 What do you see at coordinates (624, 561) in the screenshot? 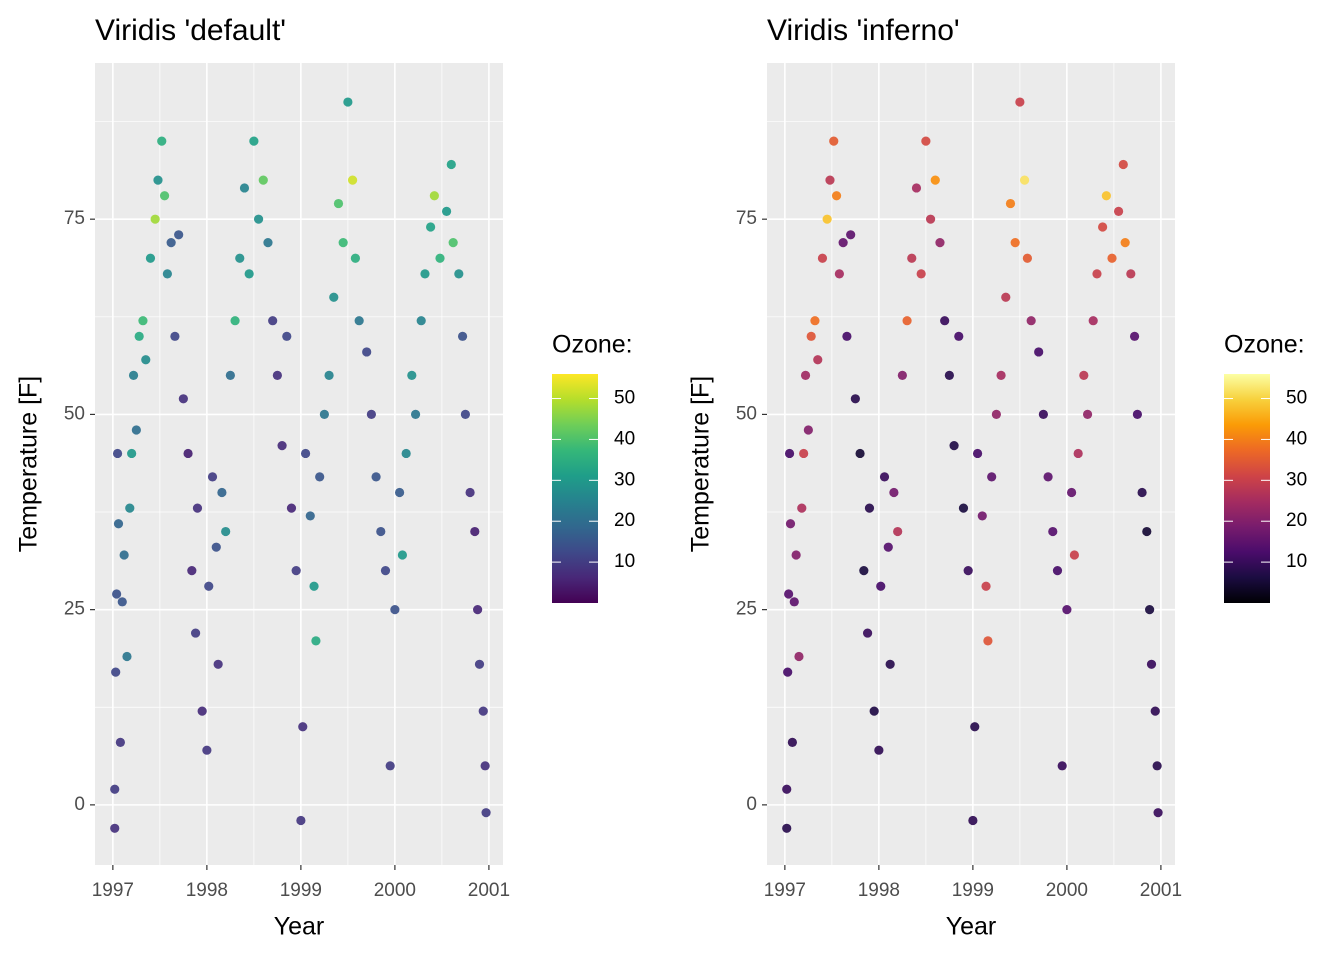
I see `colorbar-tick-label: 10` at bounding box center [624, 561].